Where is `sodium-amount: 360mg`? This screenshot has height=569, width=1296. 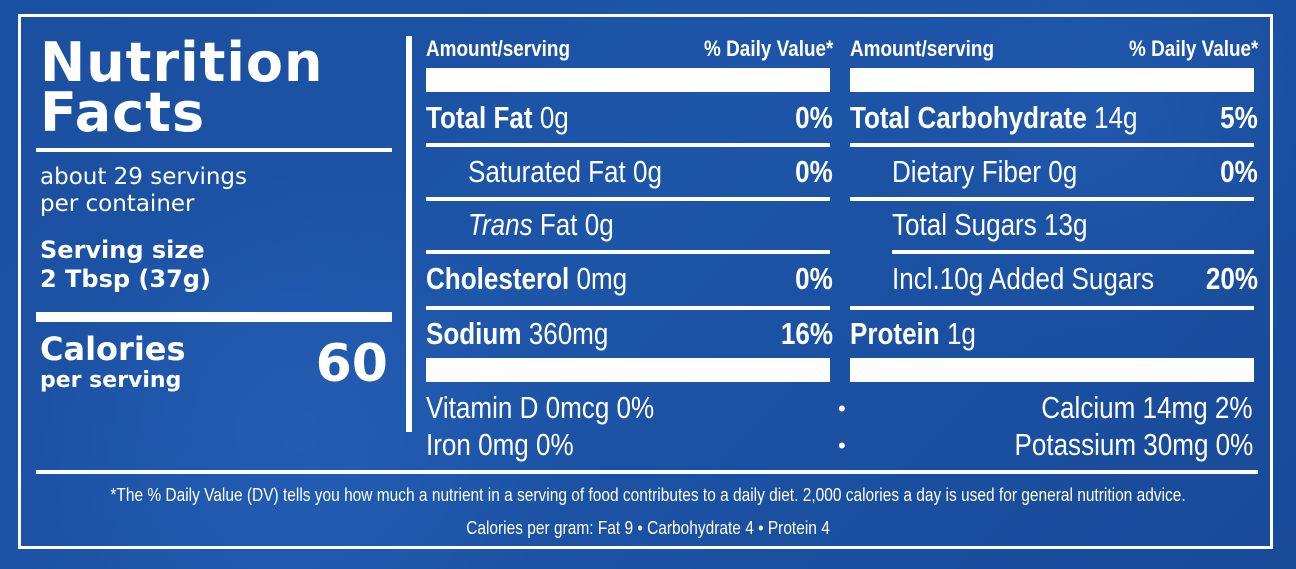 sodium-amount: 360mg is located at coordinates (568, 333).